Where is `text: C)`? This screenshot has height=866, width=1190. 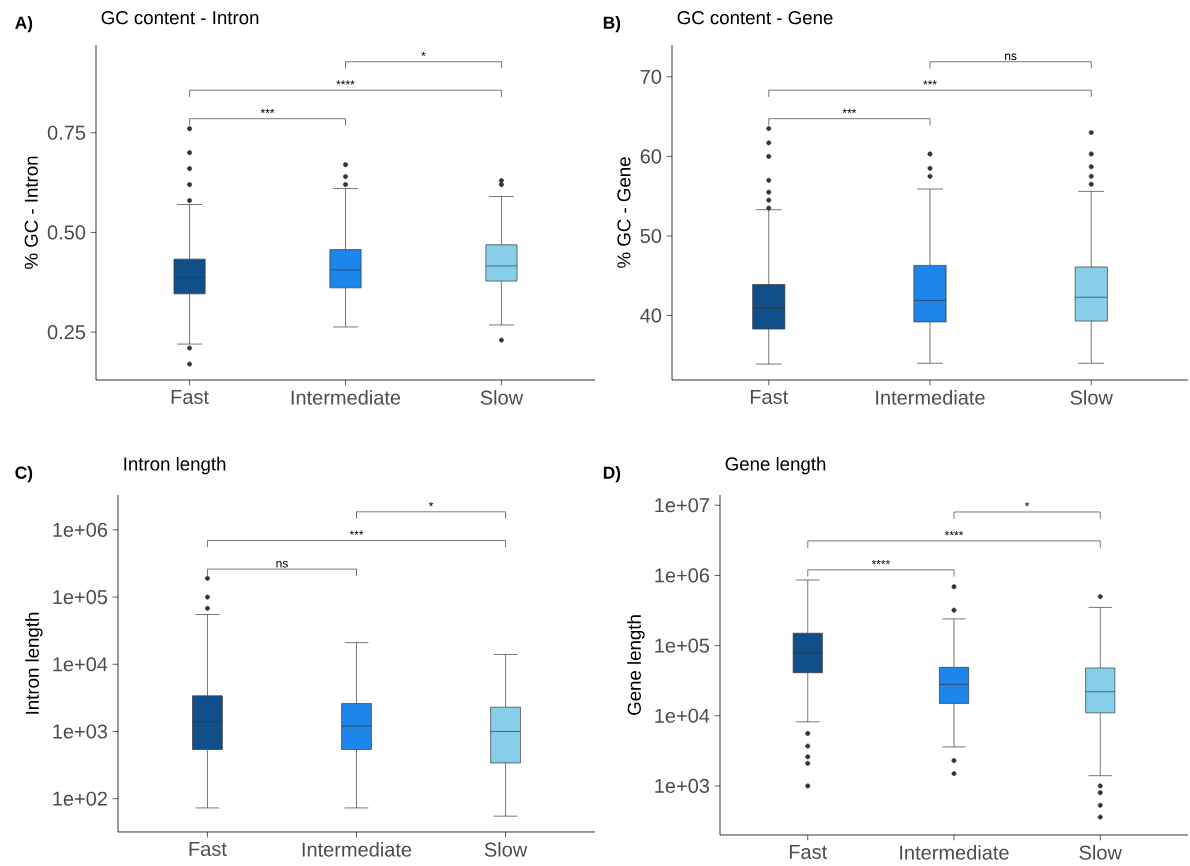 text: C) is located at coordinates (24, 474).